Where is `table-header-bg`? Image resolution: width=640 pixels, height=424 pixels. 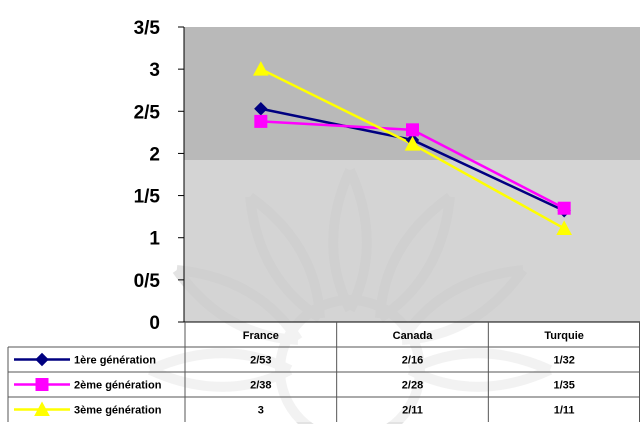 table-header-bg is located at coordinates (412, 334).